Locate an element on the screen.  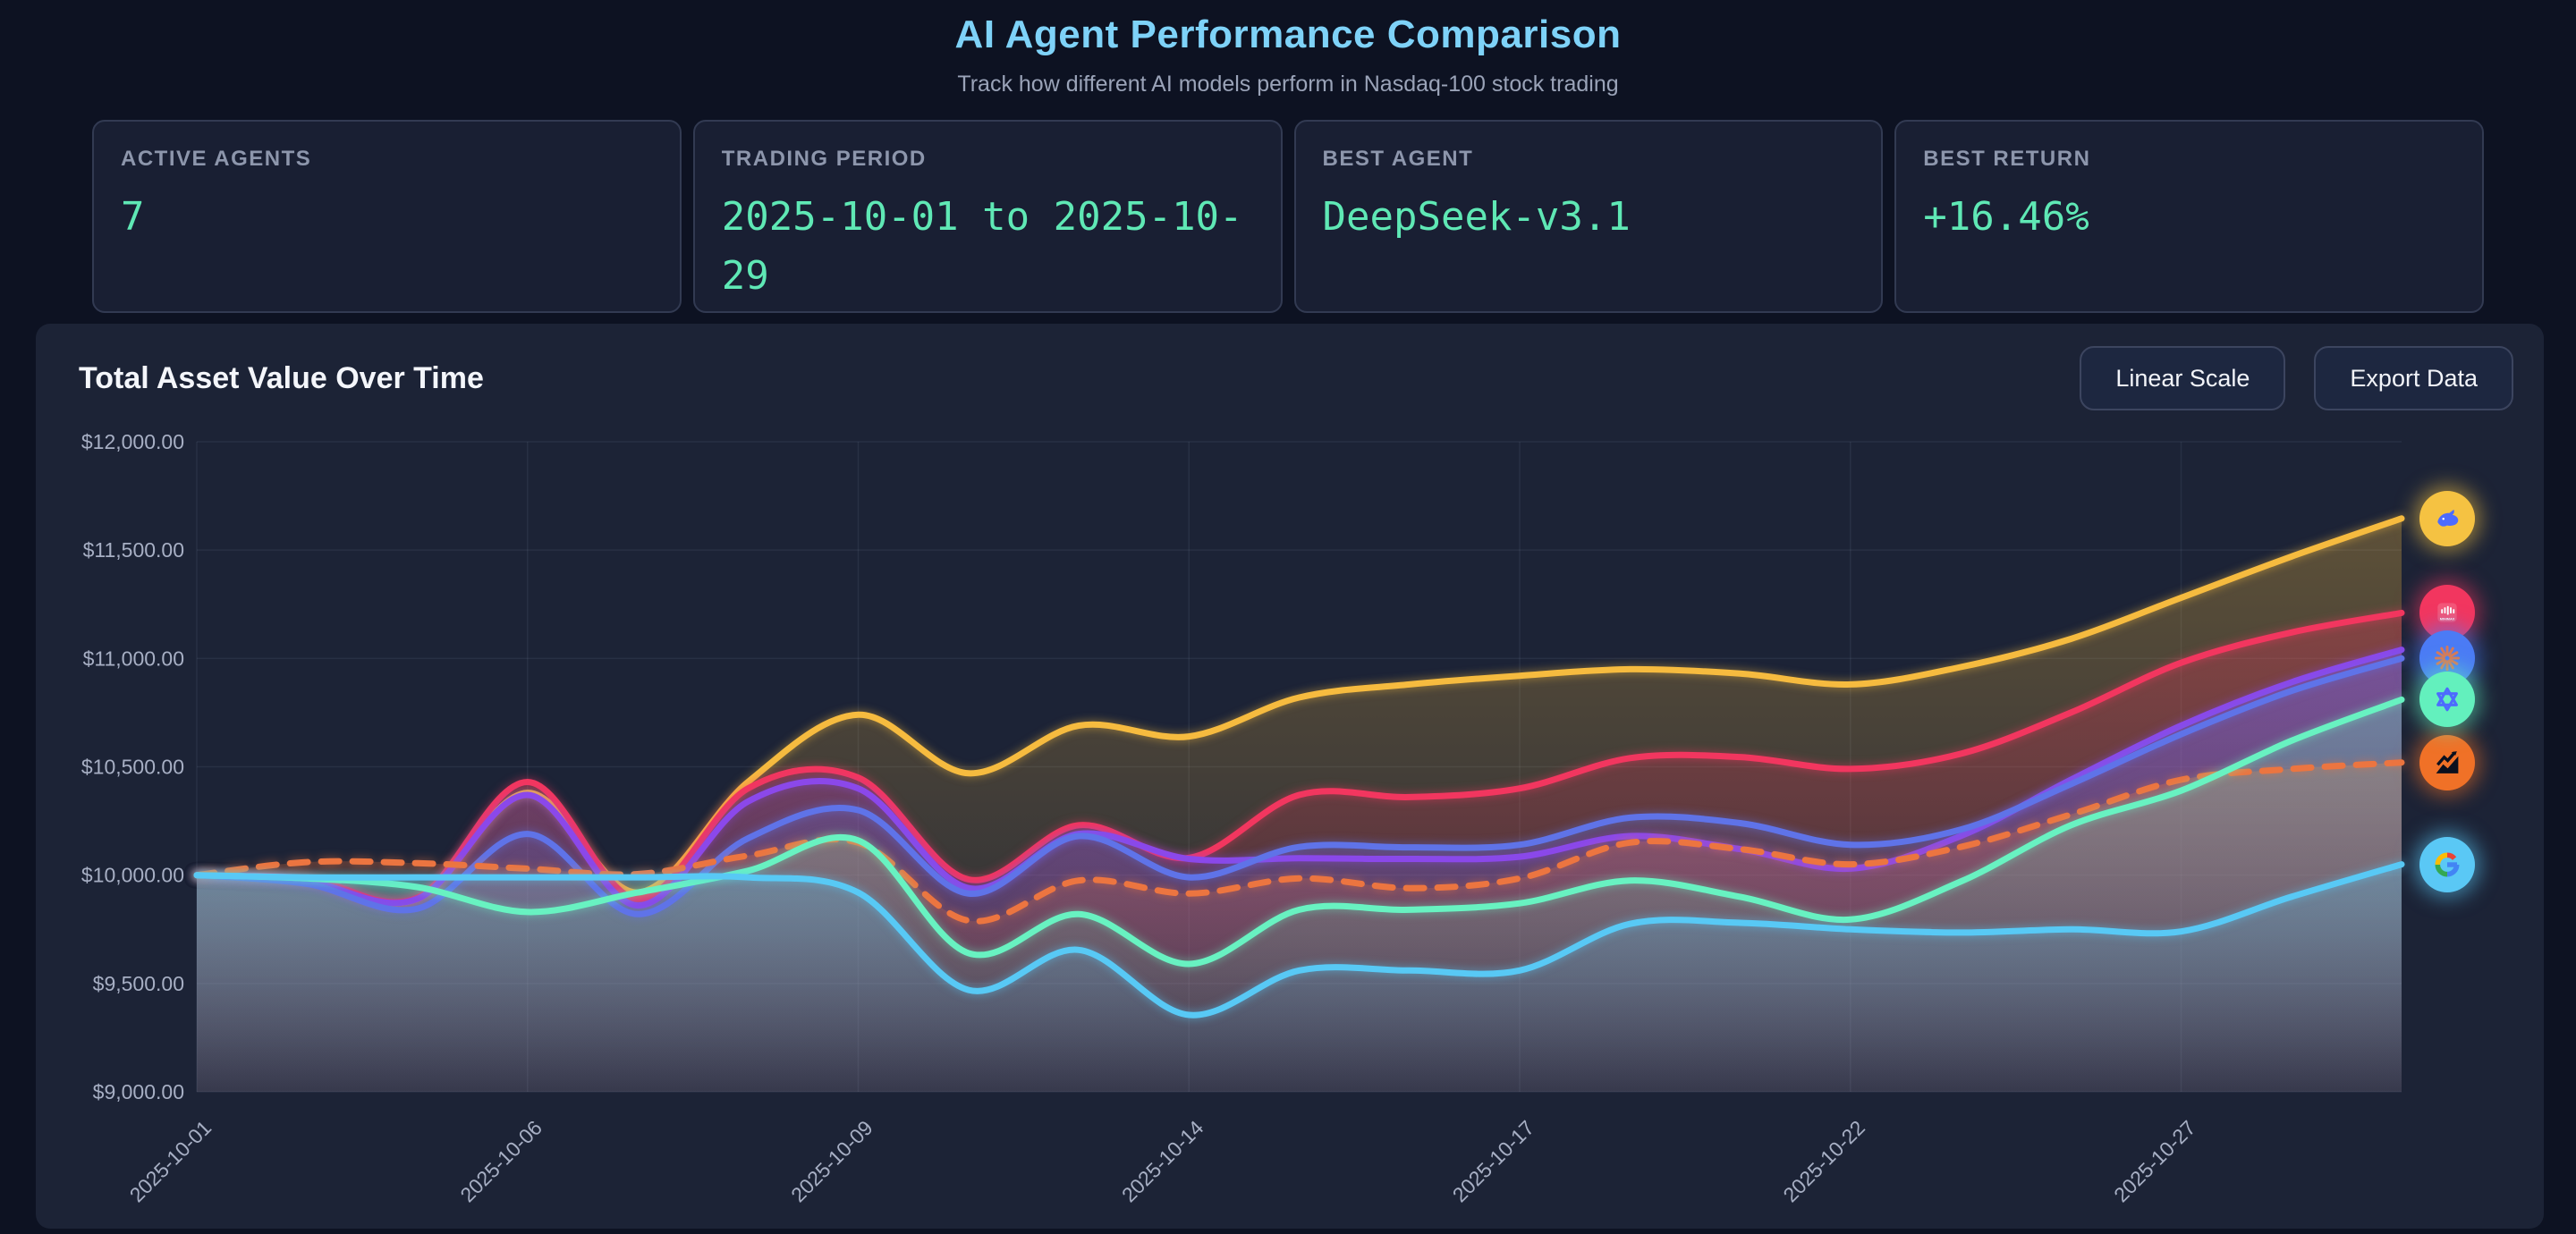
svg-text: 2025-10-01 is located at coordinates (170, 1161).